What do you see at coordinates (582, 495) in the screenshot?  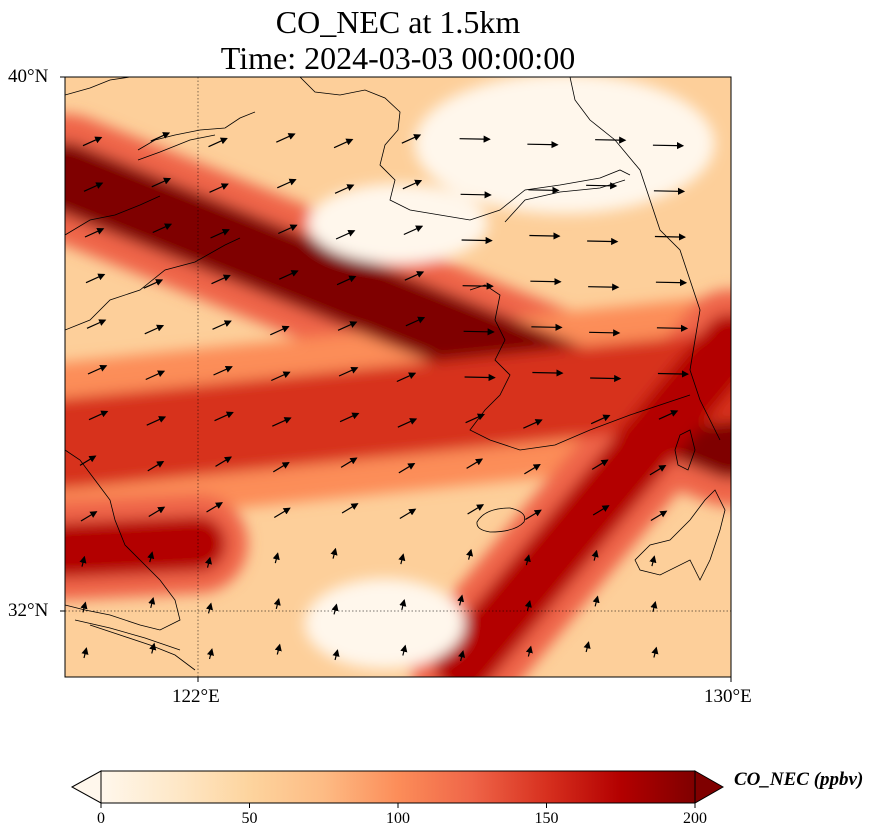 I see `plume-core-southeast` at bounding box center [582, 495].